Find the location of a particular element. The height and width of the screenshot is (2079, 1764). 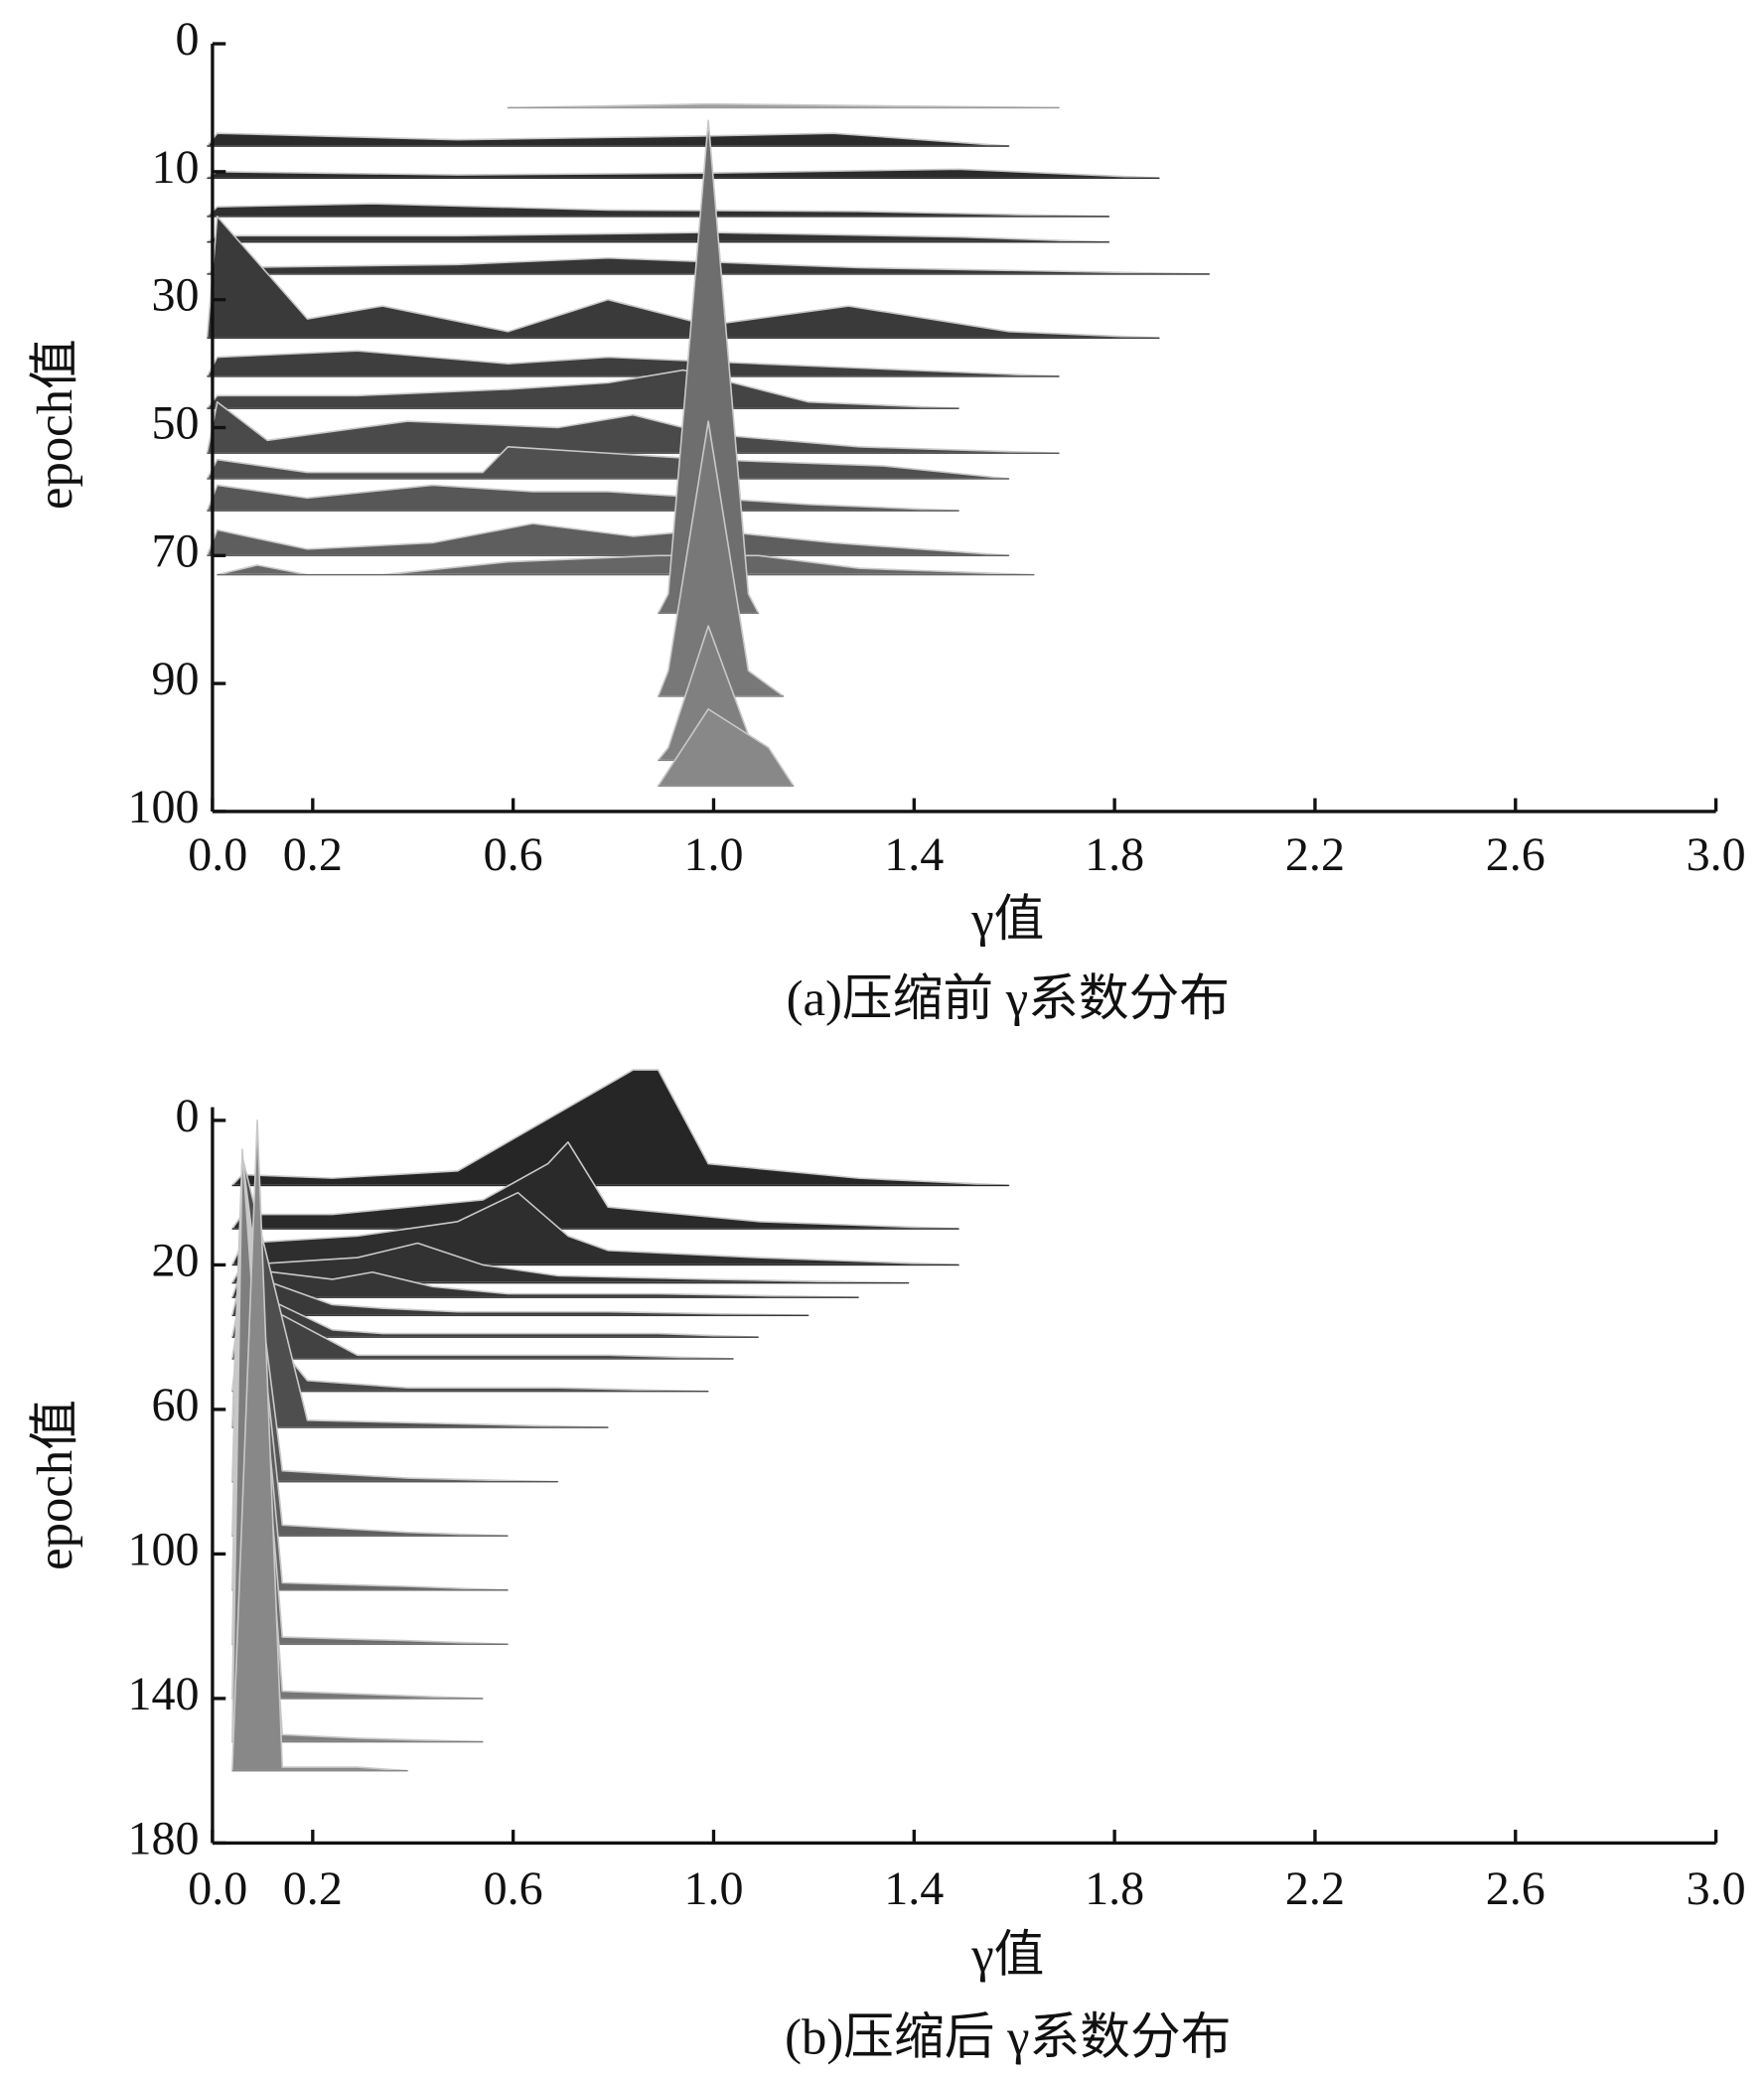

y-tick-label: 10 is located at coordinates (176, 167).